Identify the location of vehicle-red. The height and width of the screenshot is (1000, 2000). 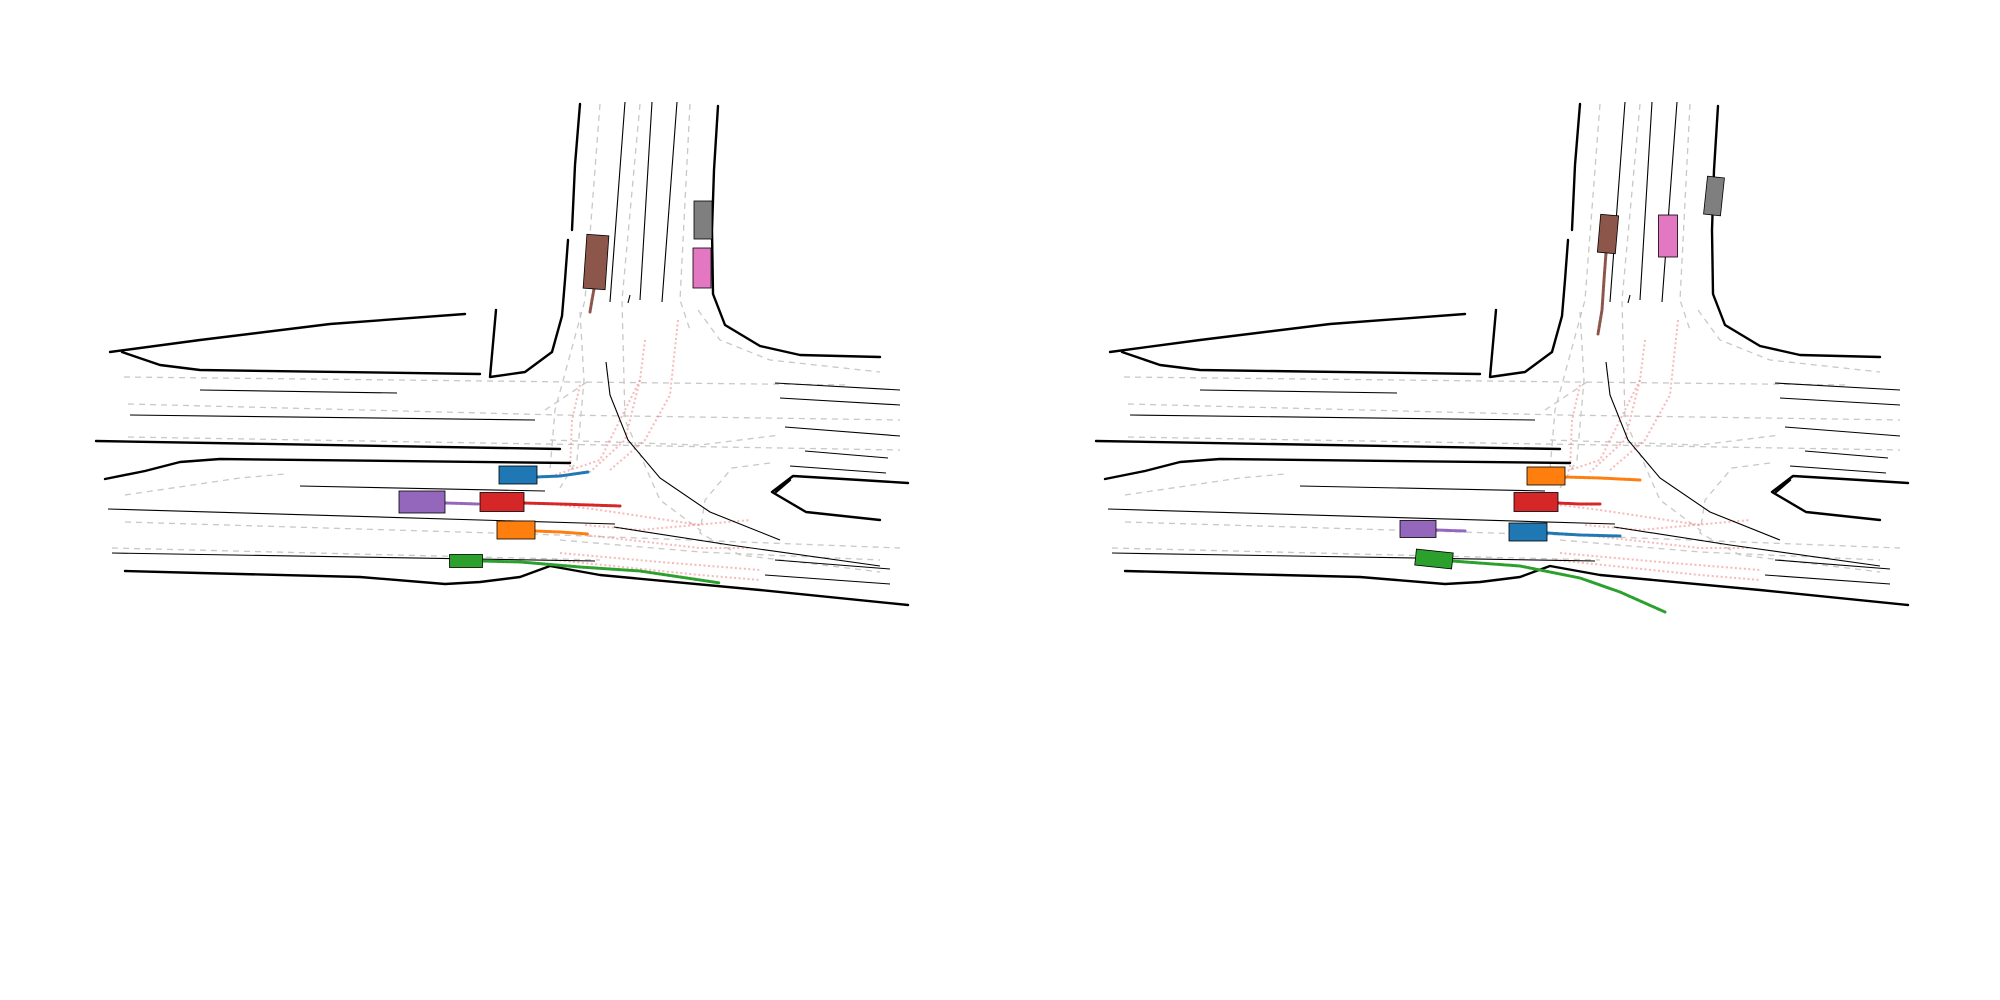
(1536, 502).